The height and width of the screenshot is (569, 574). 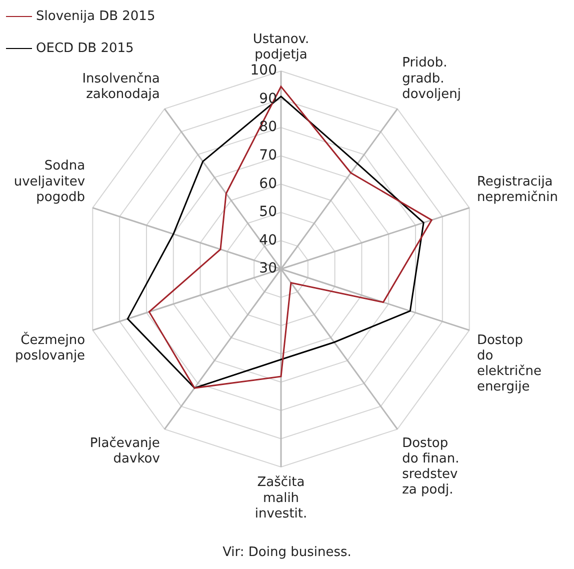 What do you see at coordinates (125, 451) in the screenshot?
I see `spoke-label: Plačevanje davkov` at bounding box center [125, 451].